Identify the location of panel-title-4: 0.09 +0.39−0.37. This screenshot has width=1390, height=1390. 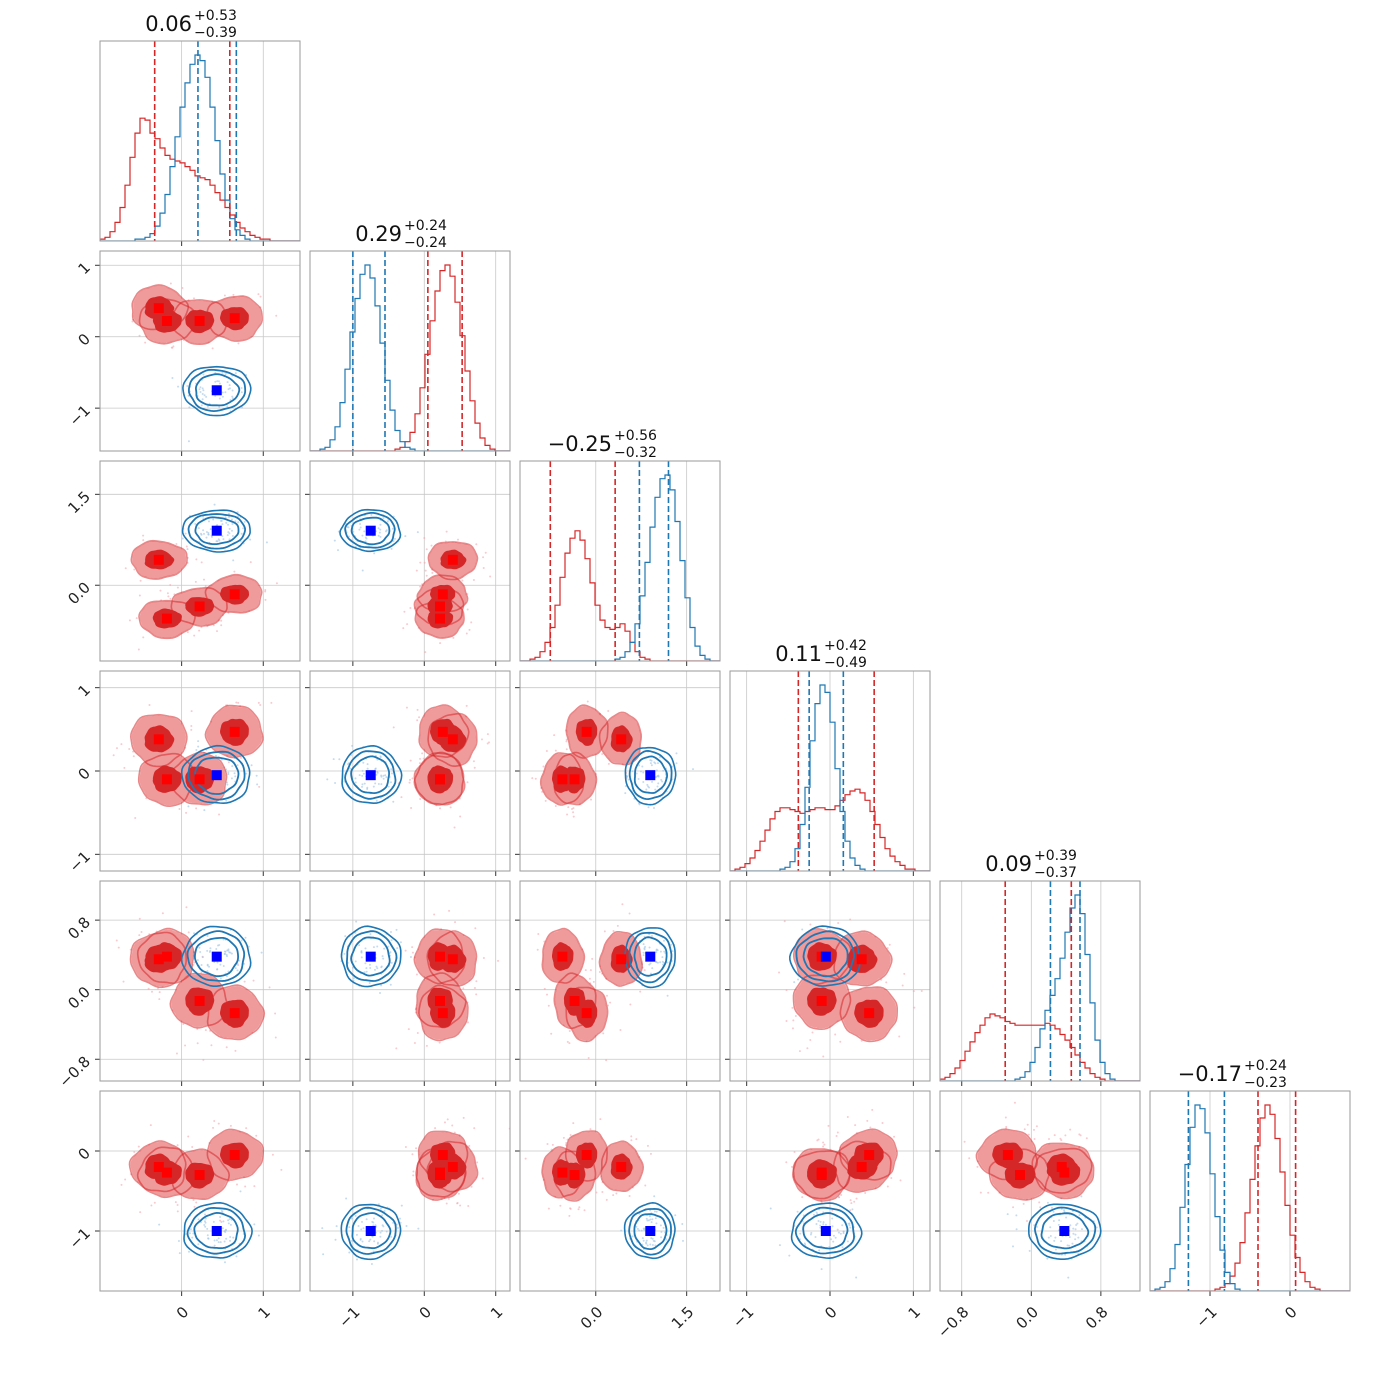
(1031, 864).